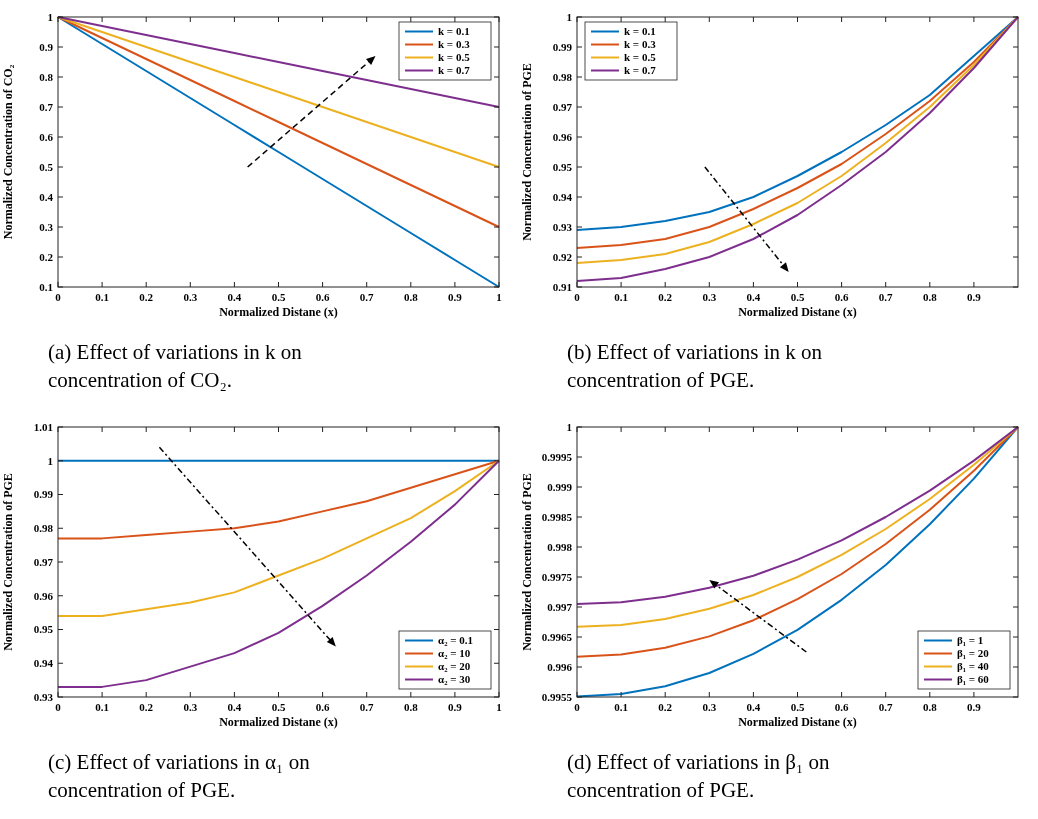 Image resolution: width=1038 pixels, height=819 pixels. I want to click on y-tick-label: 0.9985, so click(557, 516).